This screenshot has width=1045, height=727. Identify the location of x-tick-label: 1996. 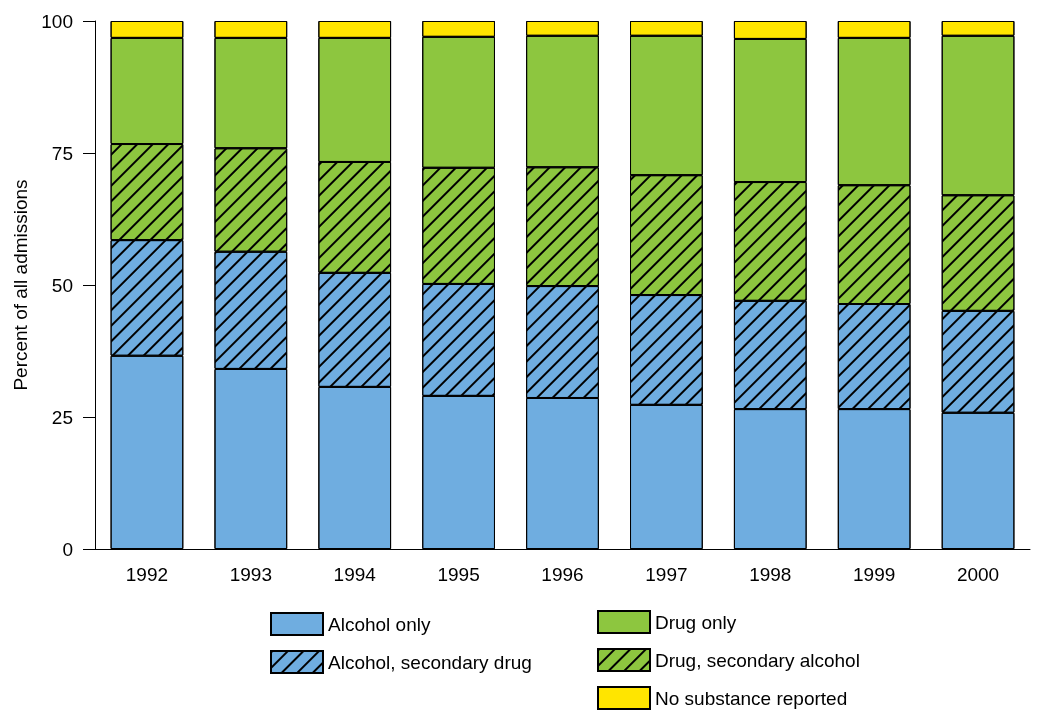
(562, 574).